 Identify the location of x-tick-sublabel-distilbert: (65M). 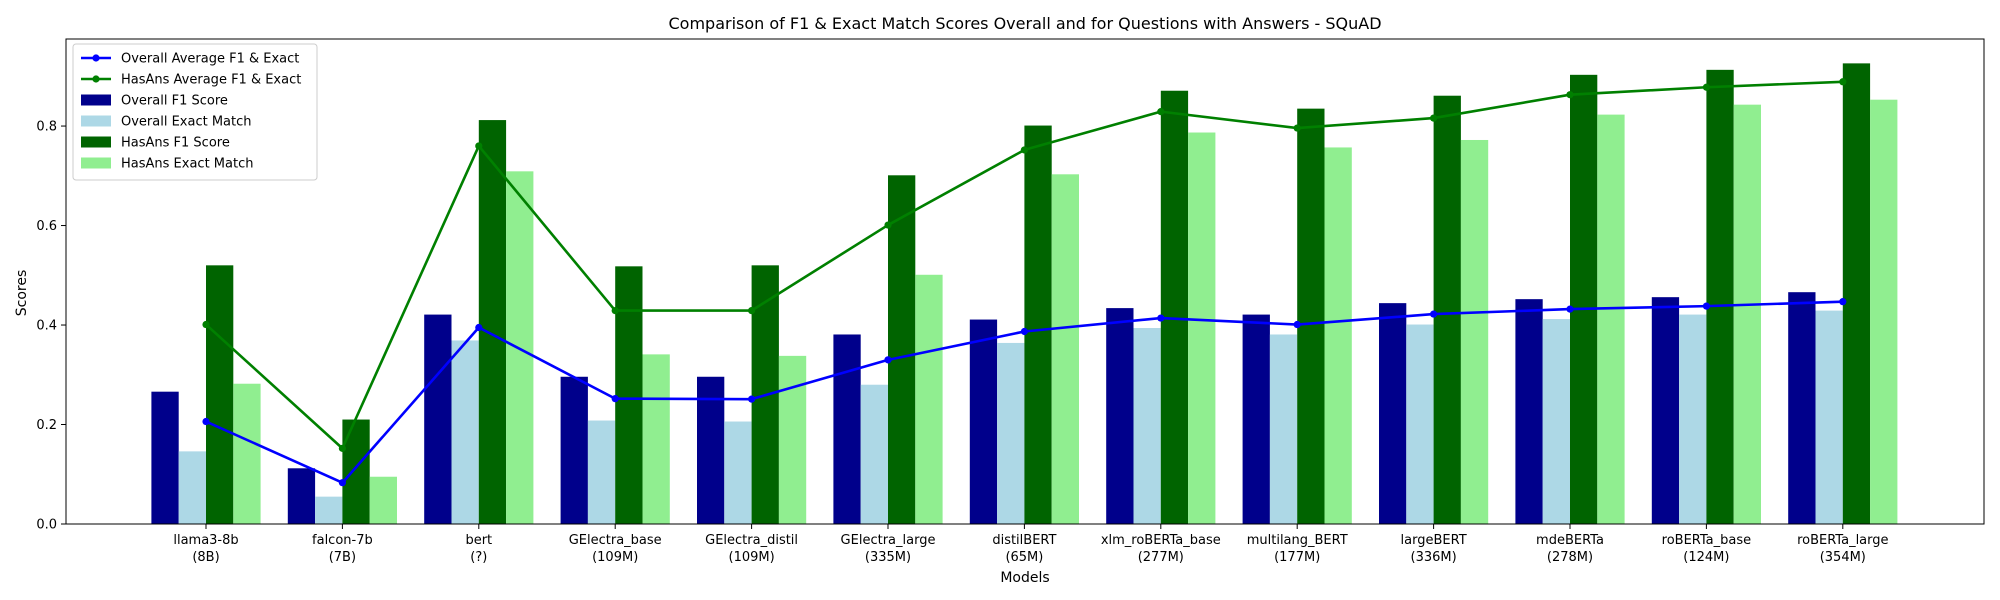
(1024, 557).